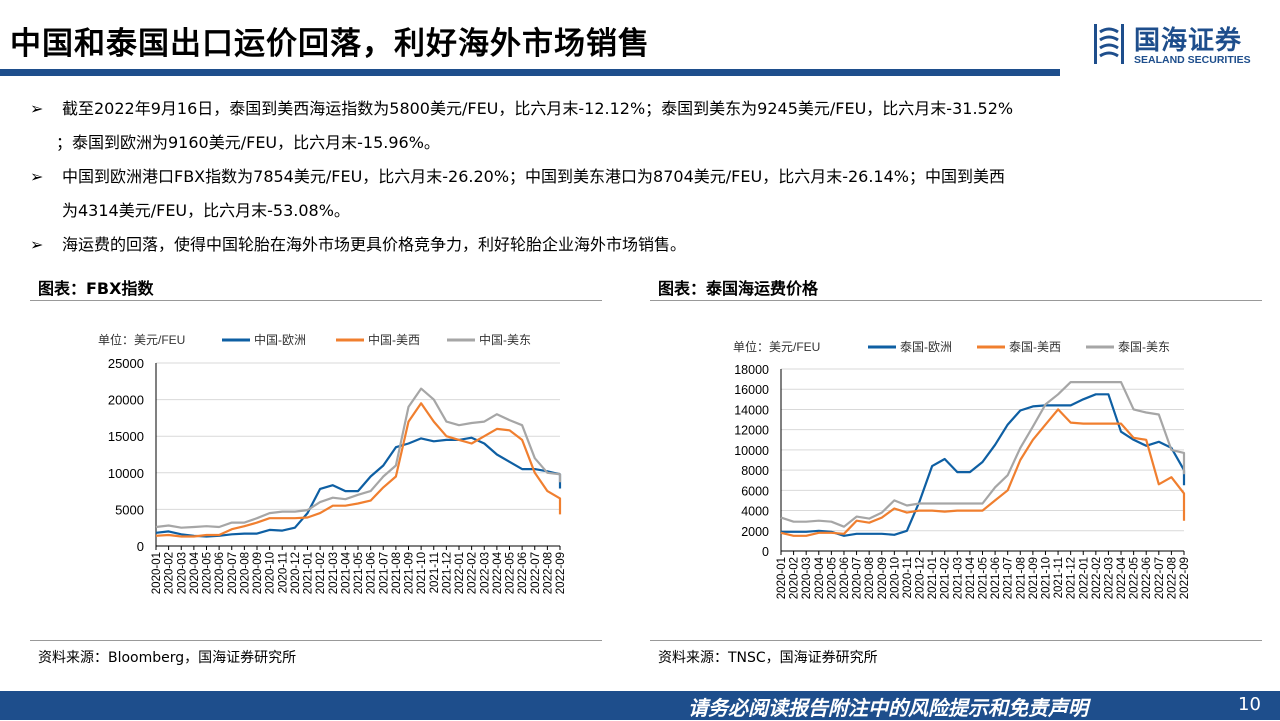 The height and width of the screenshot is (721, 1280). I want to click on page-title: 中国和泰国出口运价回落，利好海外市场销售, so click(330, 44).